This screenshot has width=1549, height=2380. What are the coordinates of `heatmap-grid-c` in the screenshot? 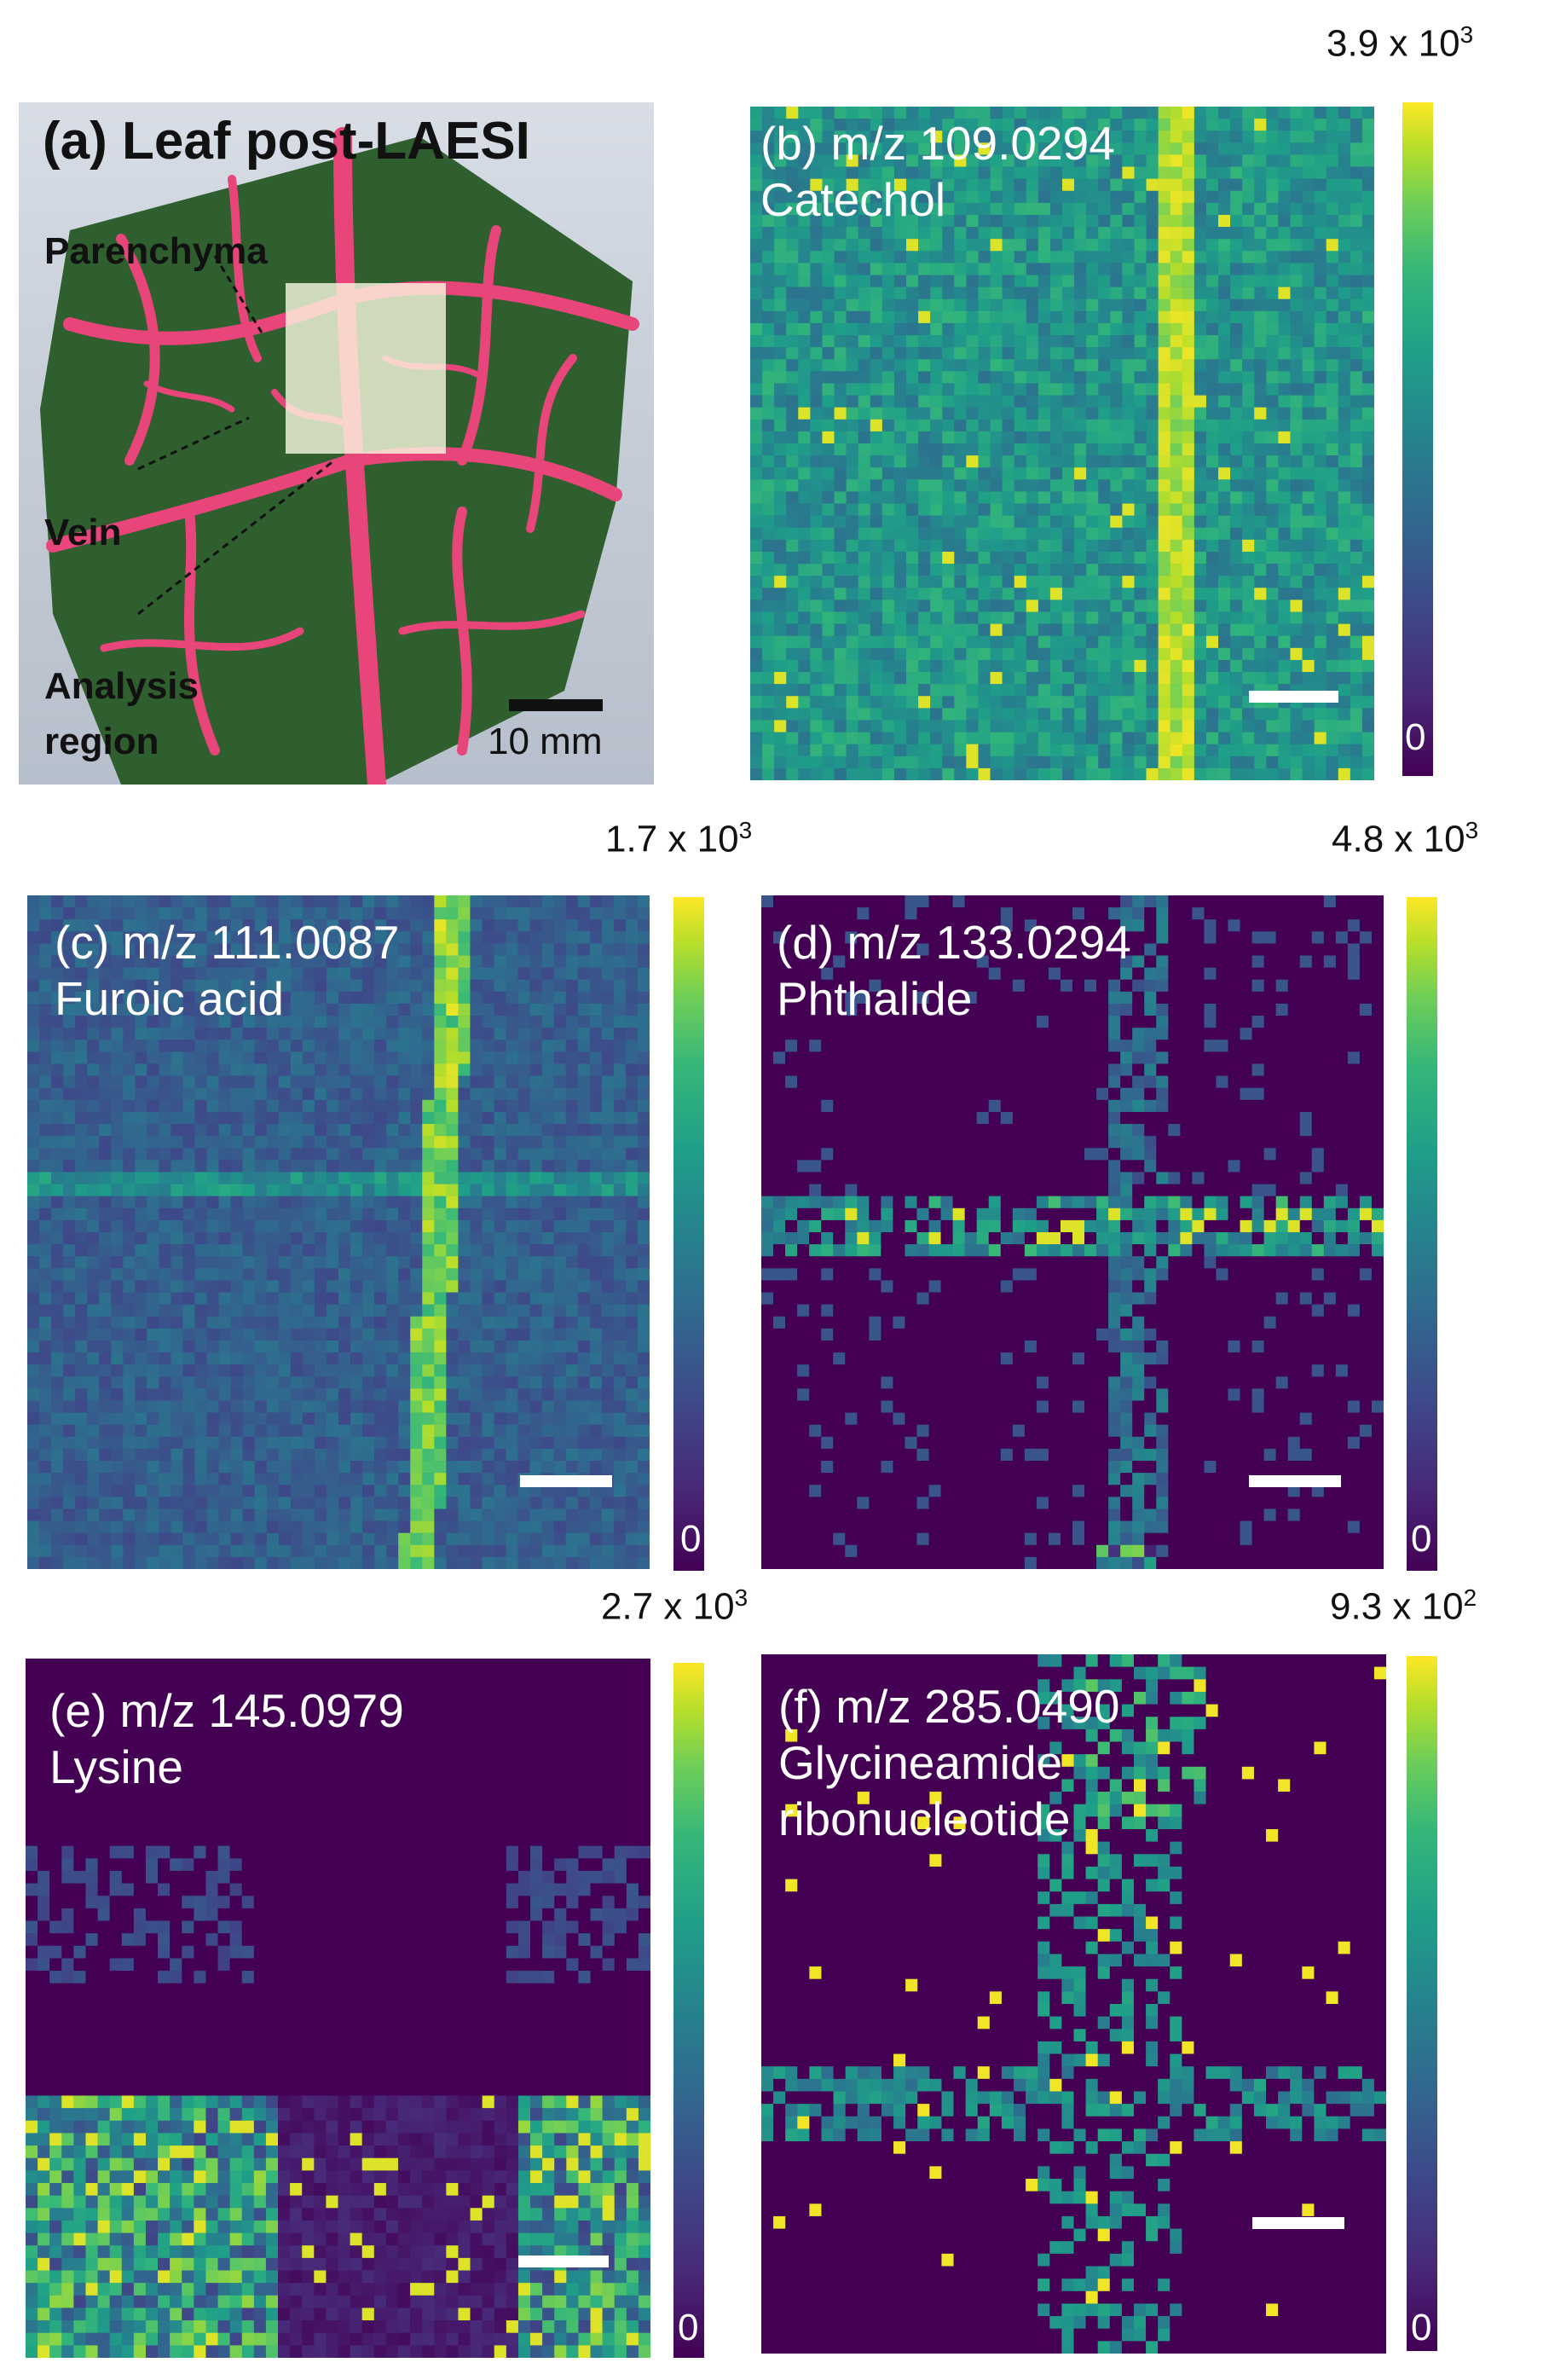 It's located at (339, 1232).